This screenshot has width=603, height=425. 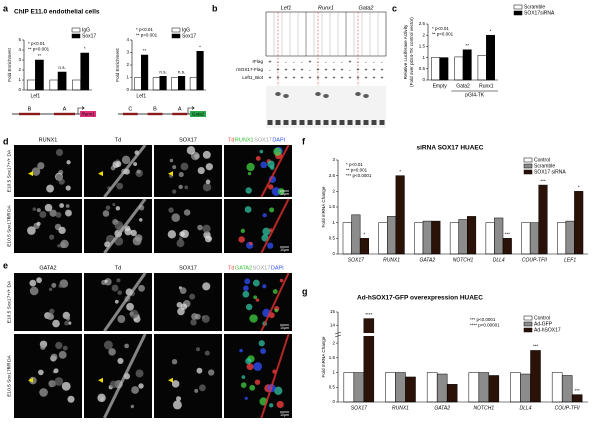 What do you see at coordinates (284, 328) in the screenshot?
I see `scale-bar: 10µm` at bounding box center [284, 328].